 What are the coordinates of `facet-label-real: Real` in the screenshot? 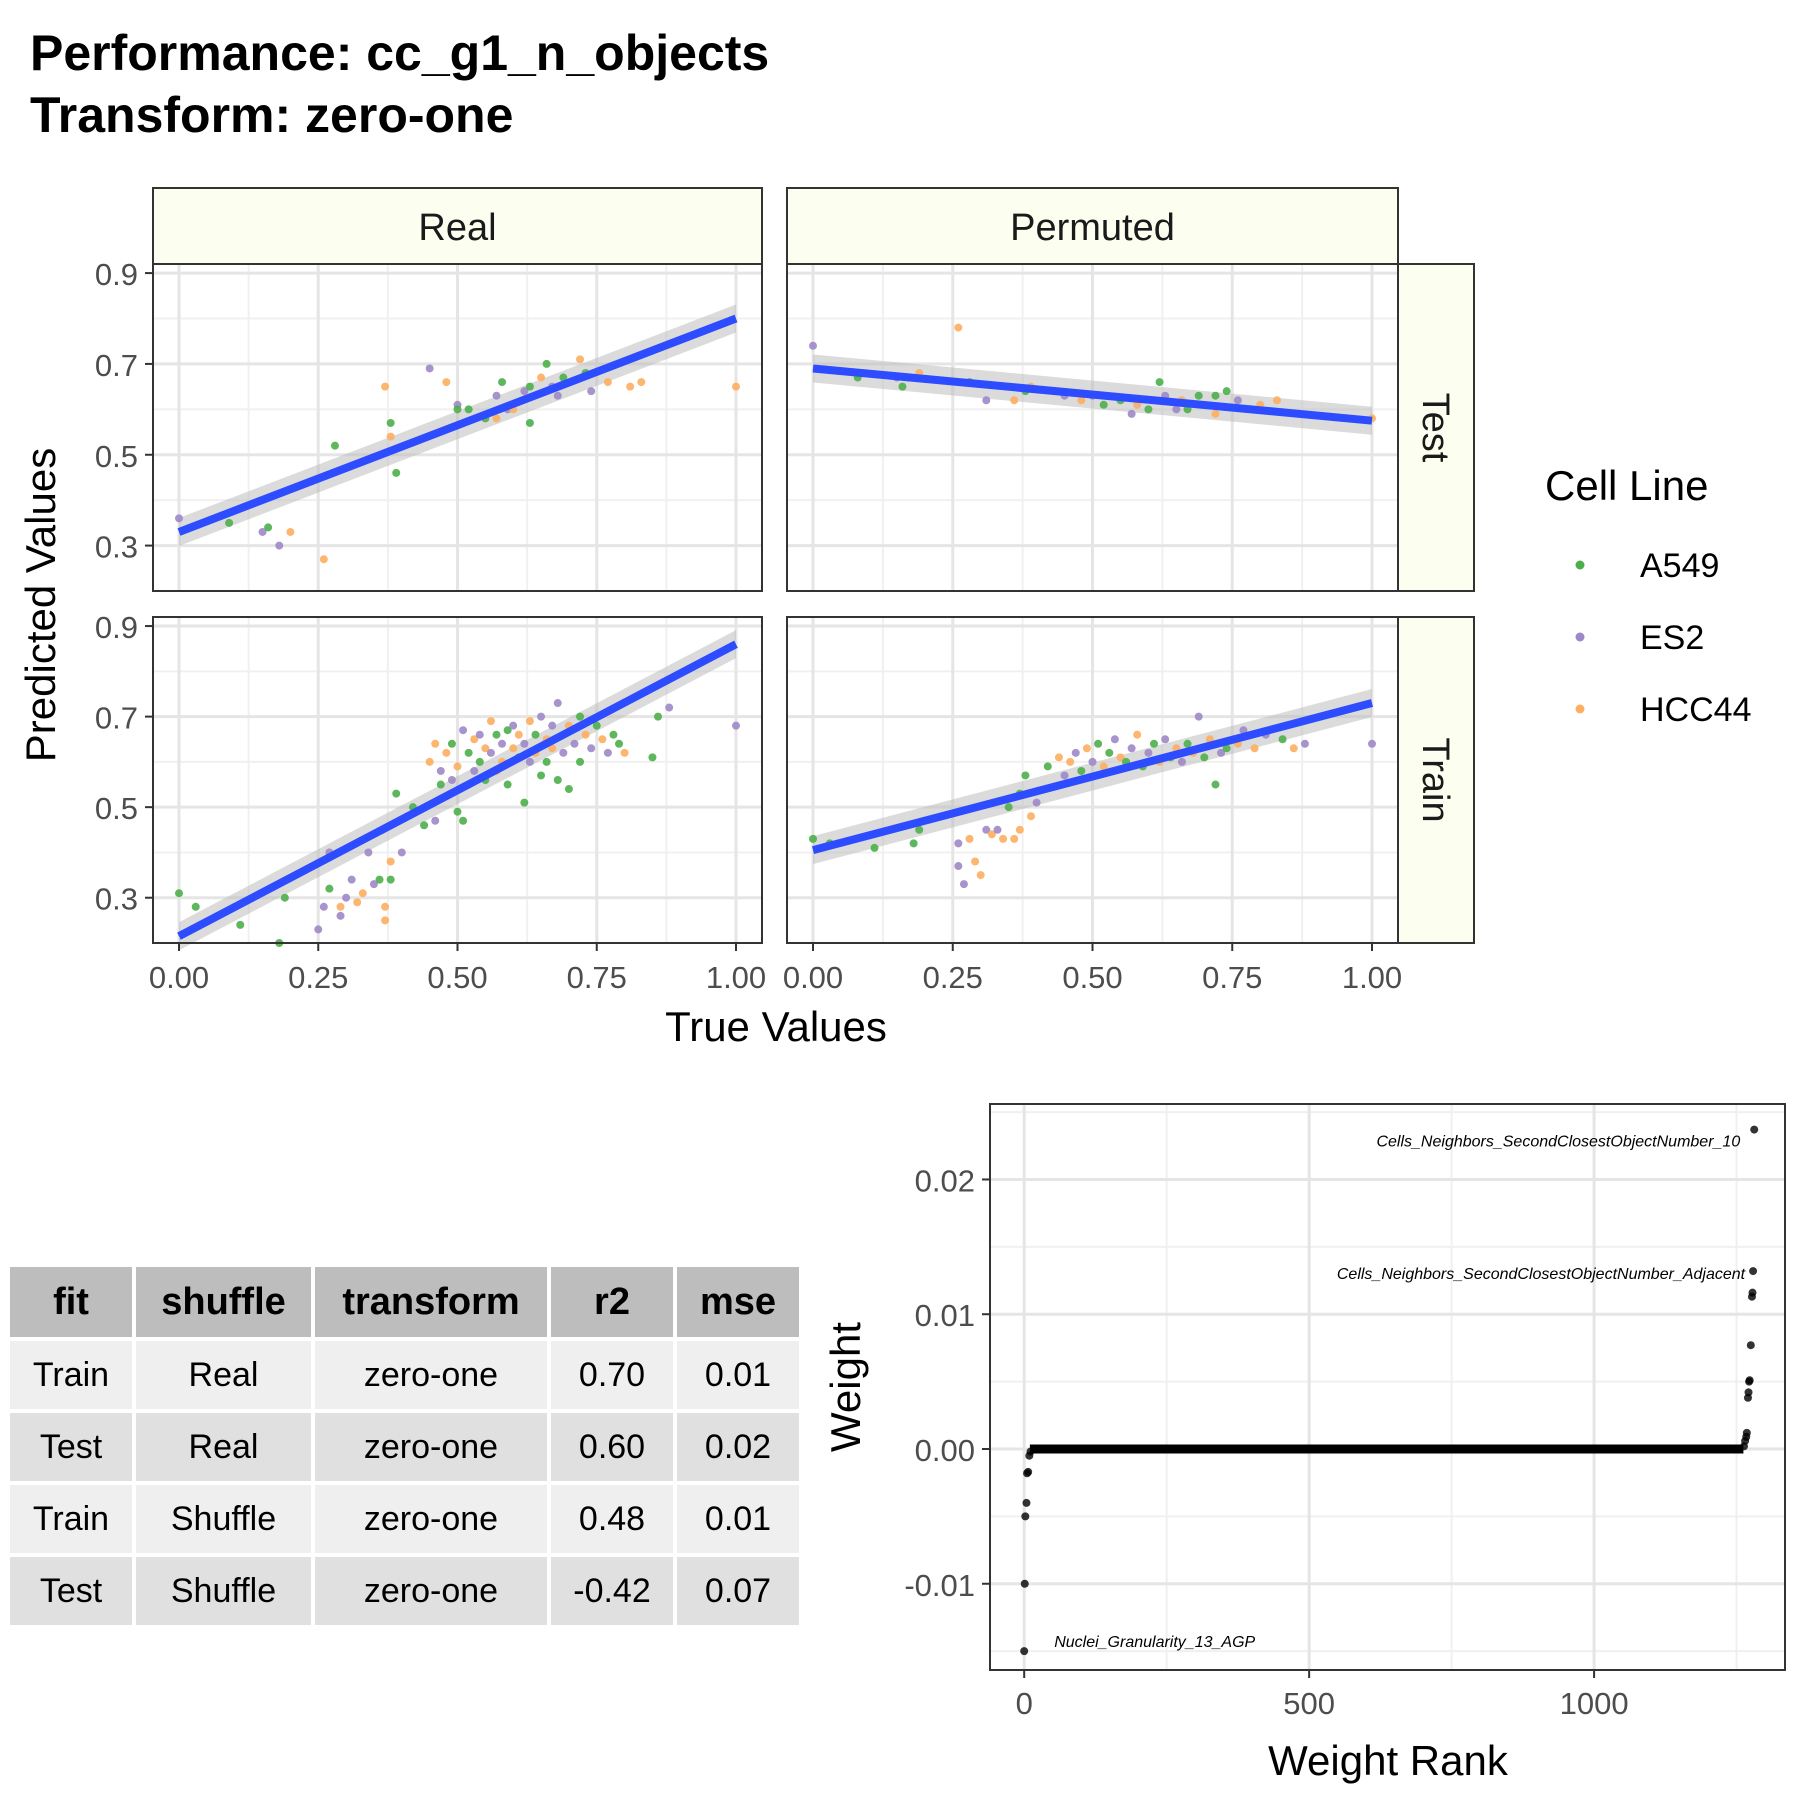 It's located at (457, 228).